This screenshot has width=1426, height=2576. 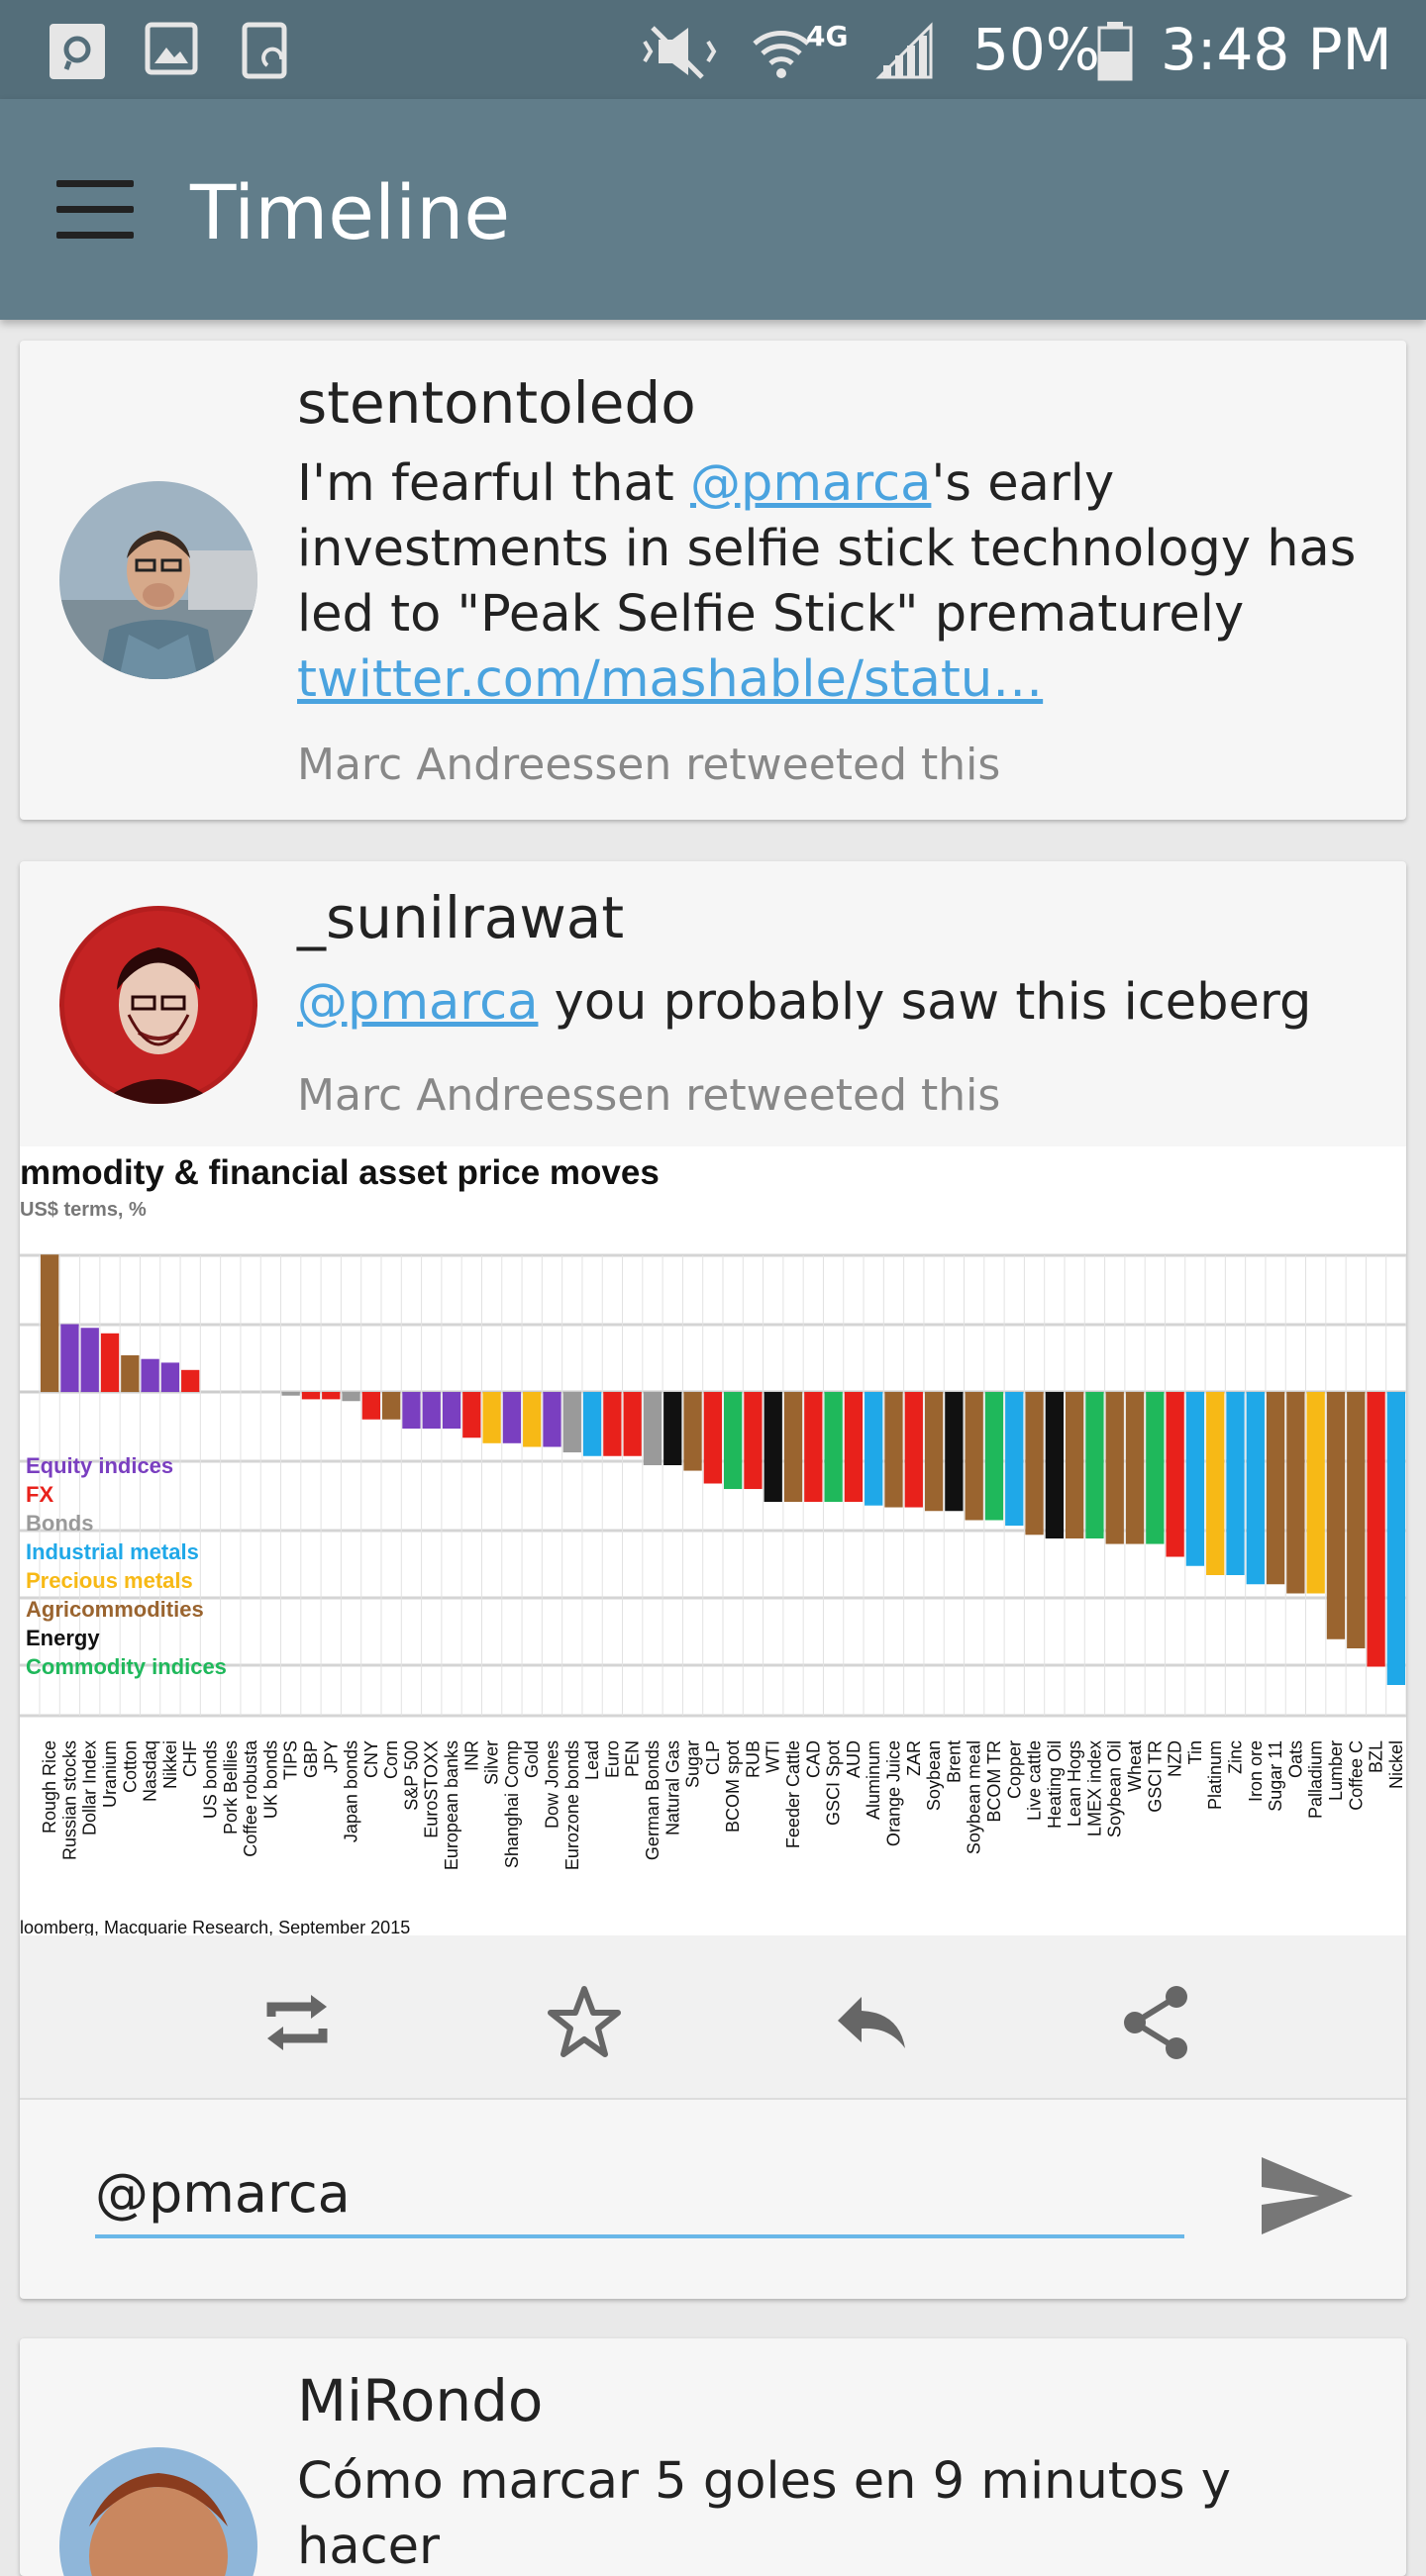 What do you see at coordinates (954, 1761) in the screenshot?
I see `chart-tick-label: Brent` at bounding box center [954, 1761].